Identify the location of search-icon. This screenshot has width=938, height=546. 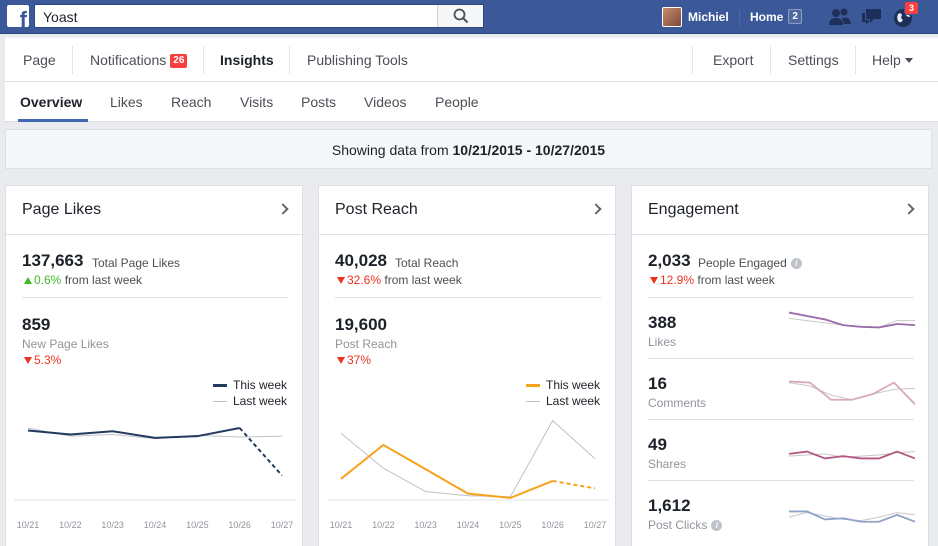
(461, 16).